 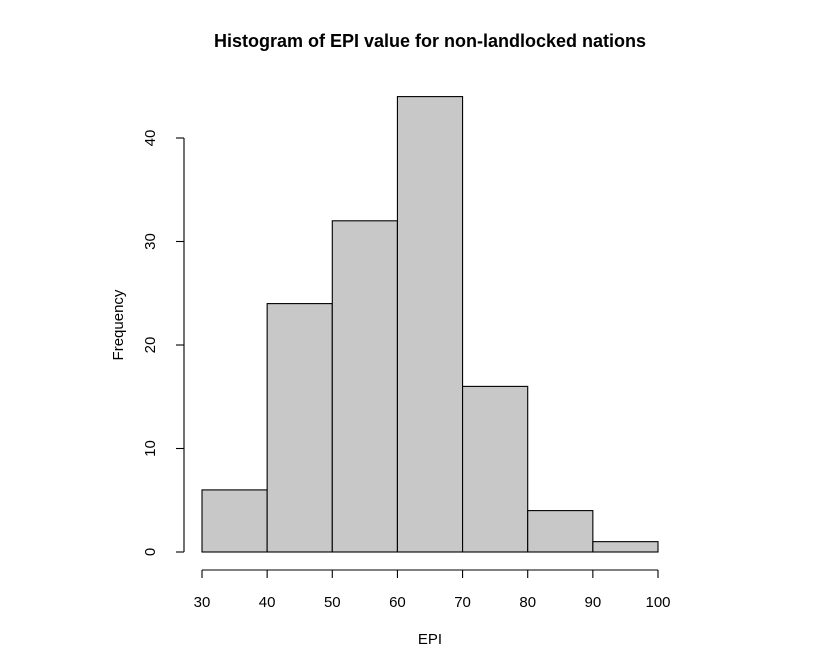 I want to click on x-tick-label-100: 100, so click(x=657, y=602).